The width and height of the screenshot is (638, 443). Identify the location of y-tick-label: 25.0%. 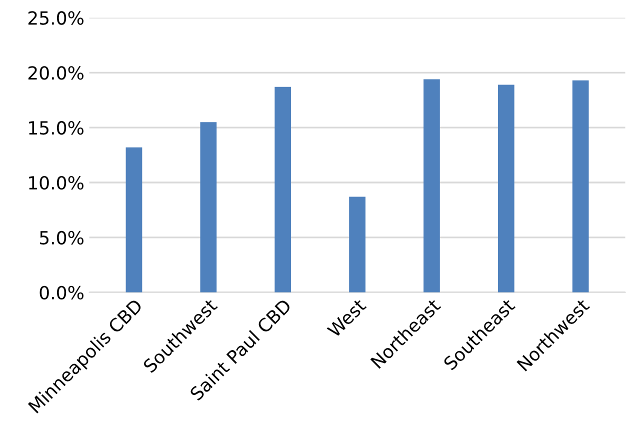
(56, 18).